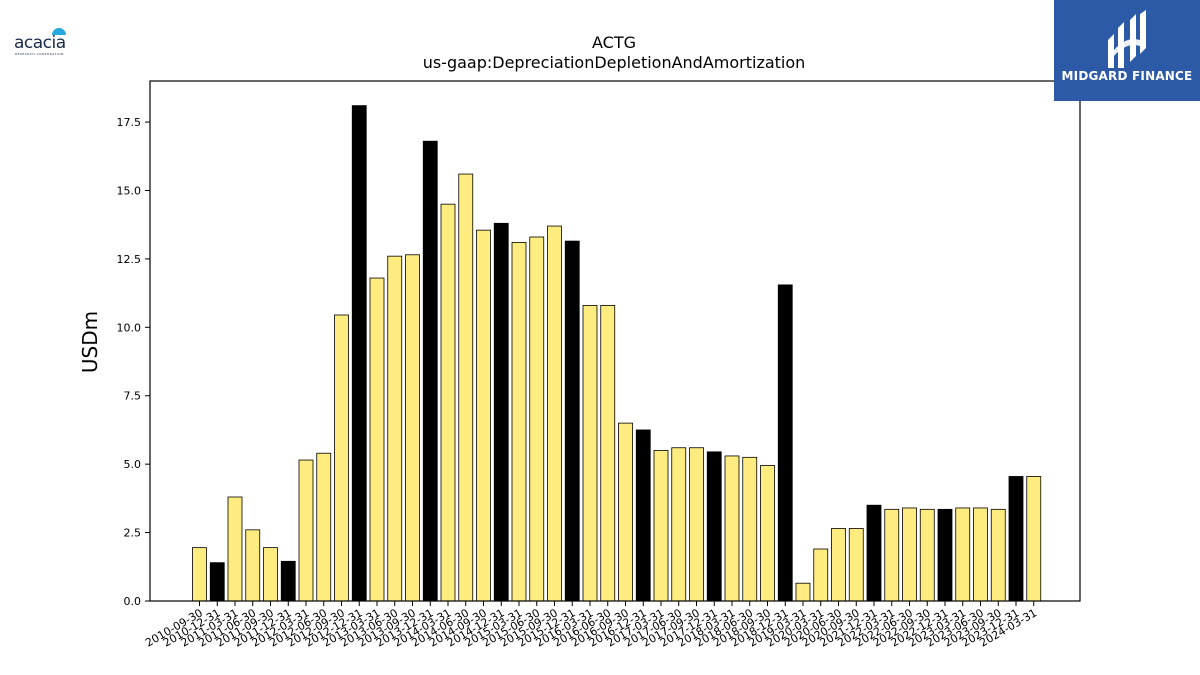 This screenshot has height=675, width=1200. What do you see at coordinates (1127, 39) in the screenshot?
I see `midgard-mark-icon` at bounding box center [1127, 39].